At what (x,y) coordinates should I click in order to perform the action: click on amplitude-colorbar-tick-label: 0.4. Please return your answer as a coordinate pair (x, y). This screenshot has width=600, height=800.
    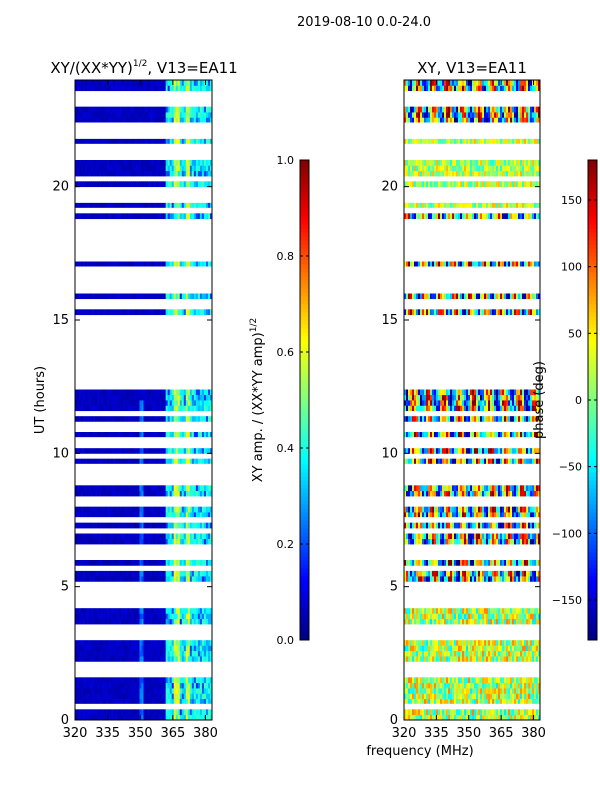
    Looking at the image, I should click on (286, 448).